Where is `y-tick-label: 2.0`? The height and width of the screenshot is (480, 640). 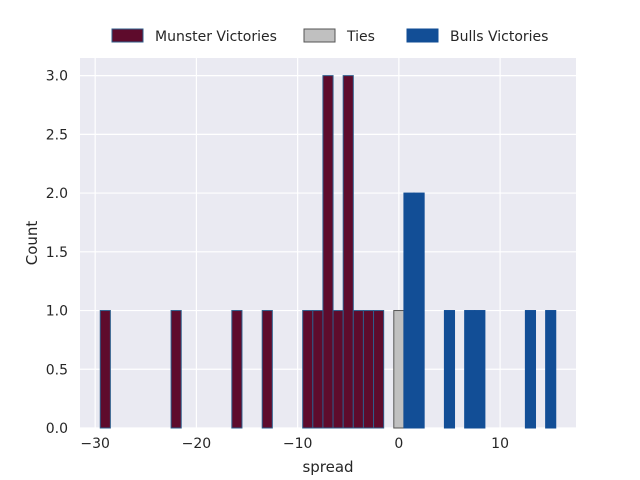 y-tick-label: 2.0 is located at coordinates (57, 194).